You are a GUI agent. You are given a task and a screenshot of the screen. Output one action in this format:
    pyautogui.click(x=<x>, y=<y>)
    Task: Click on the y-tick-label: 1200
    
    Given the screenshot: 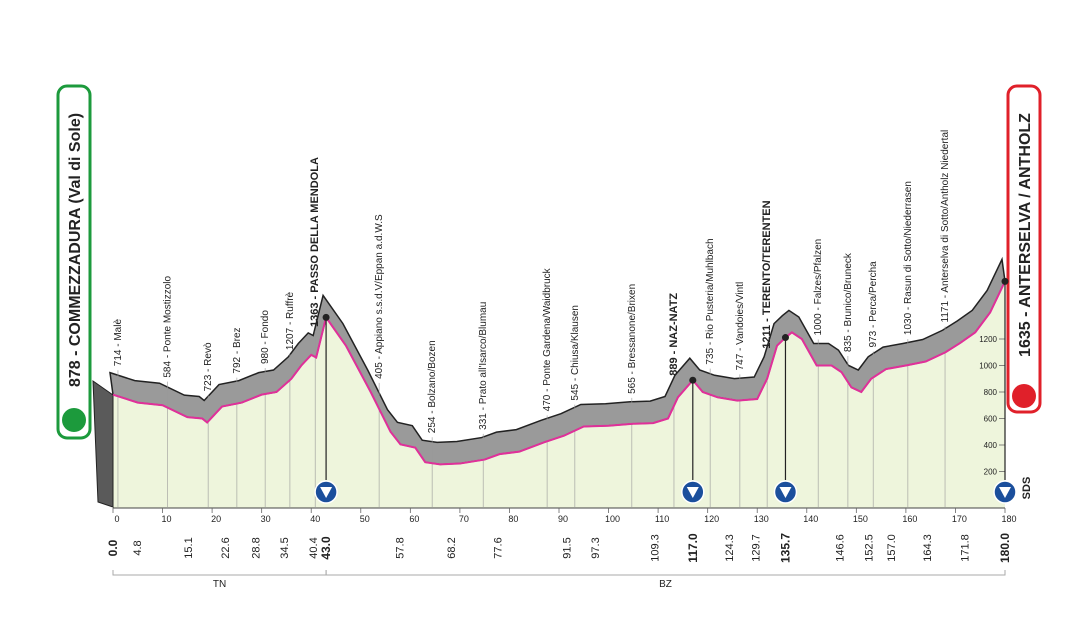 What is the action you would take?
    pyautogui.click(x=988, y=339)
    